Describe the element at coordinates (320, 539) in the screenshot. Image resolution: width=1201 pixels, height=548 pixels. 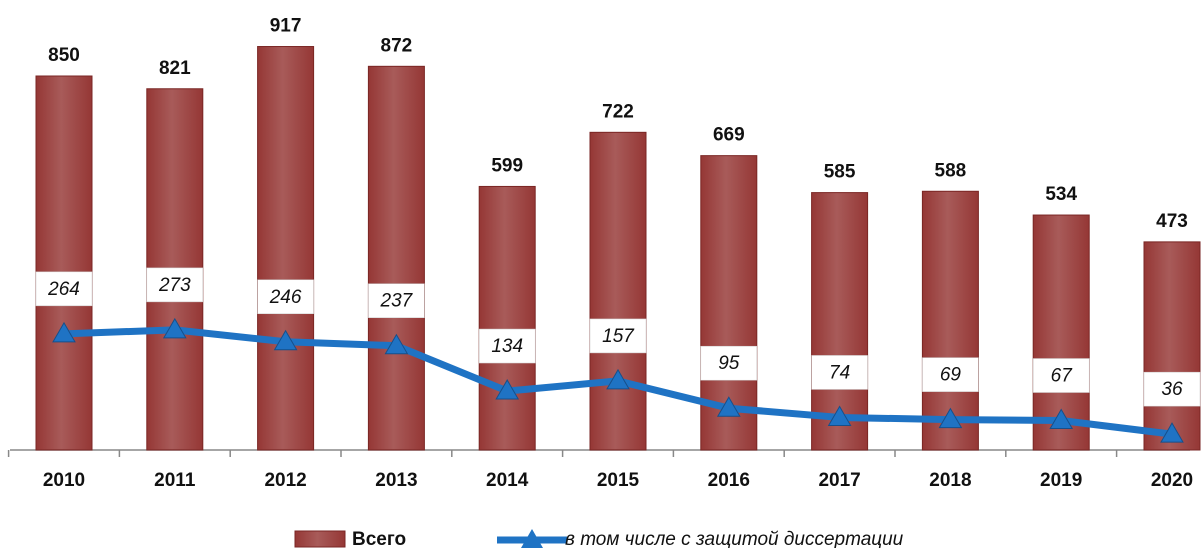
I see `legend-swatch` at that location.